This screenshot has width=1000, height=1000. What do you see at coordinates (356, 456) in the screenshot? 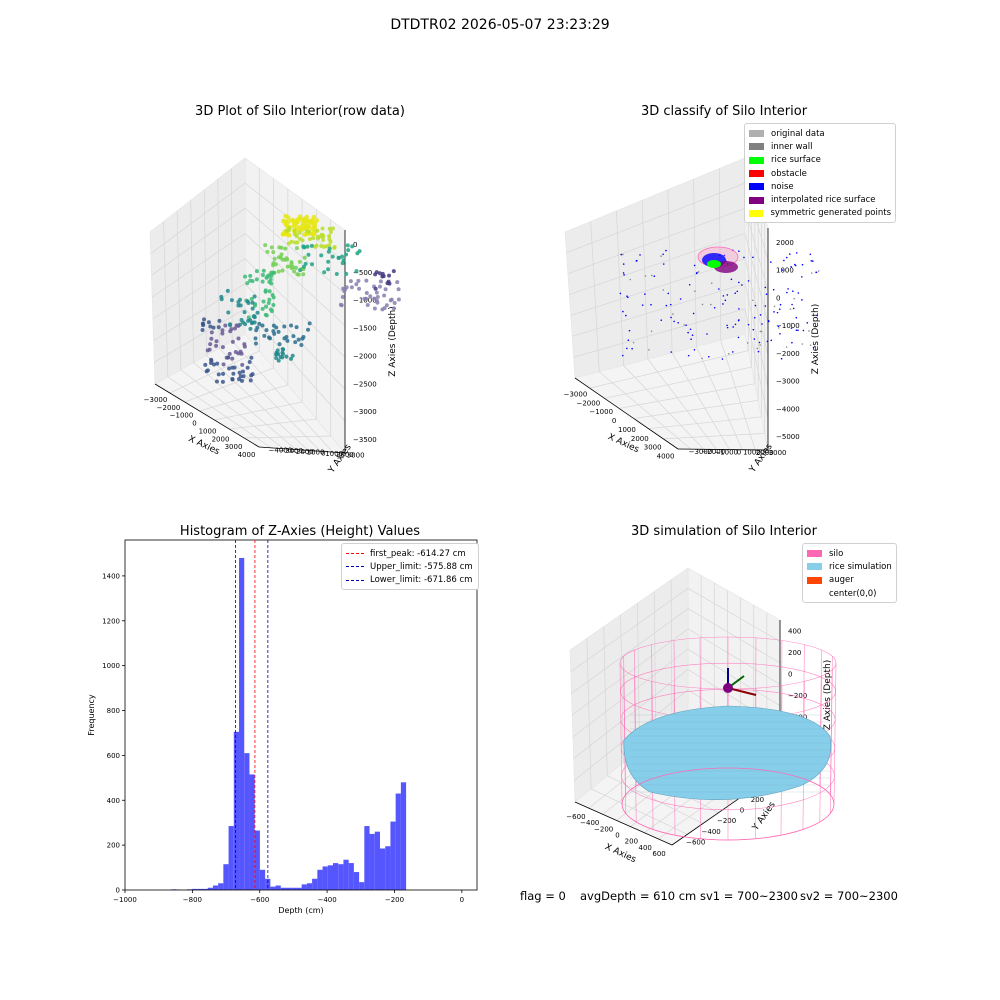
I see `y-tick-label: 3000` at bounding box center [356, 456].